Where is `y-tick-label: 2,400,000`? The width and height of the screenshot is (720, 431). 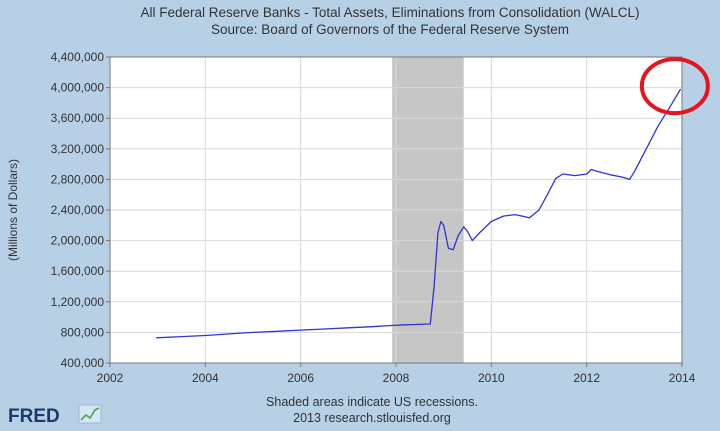
y-tick-label: 2,400,000 is located at coordinates (78, 210).